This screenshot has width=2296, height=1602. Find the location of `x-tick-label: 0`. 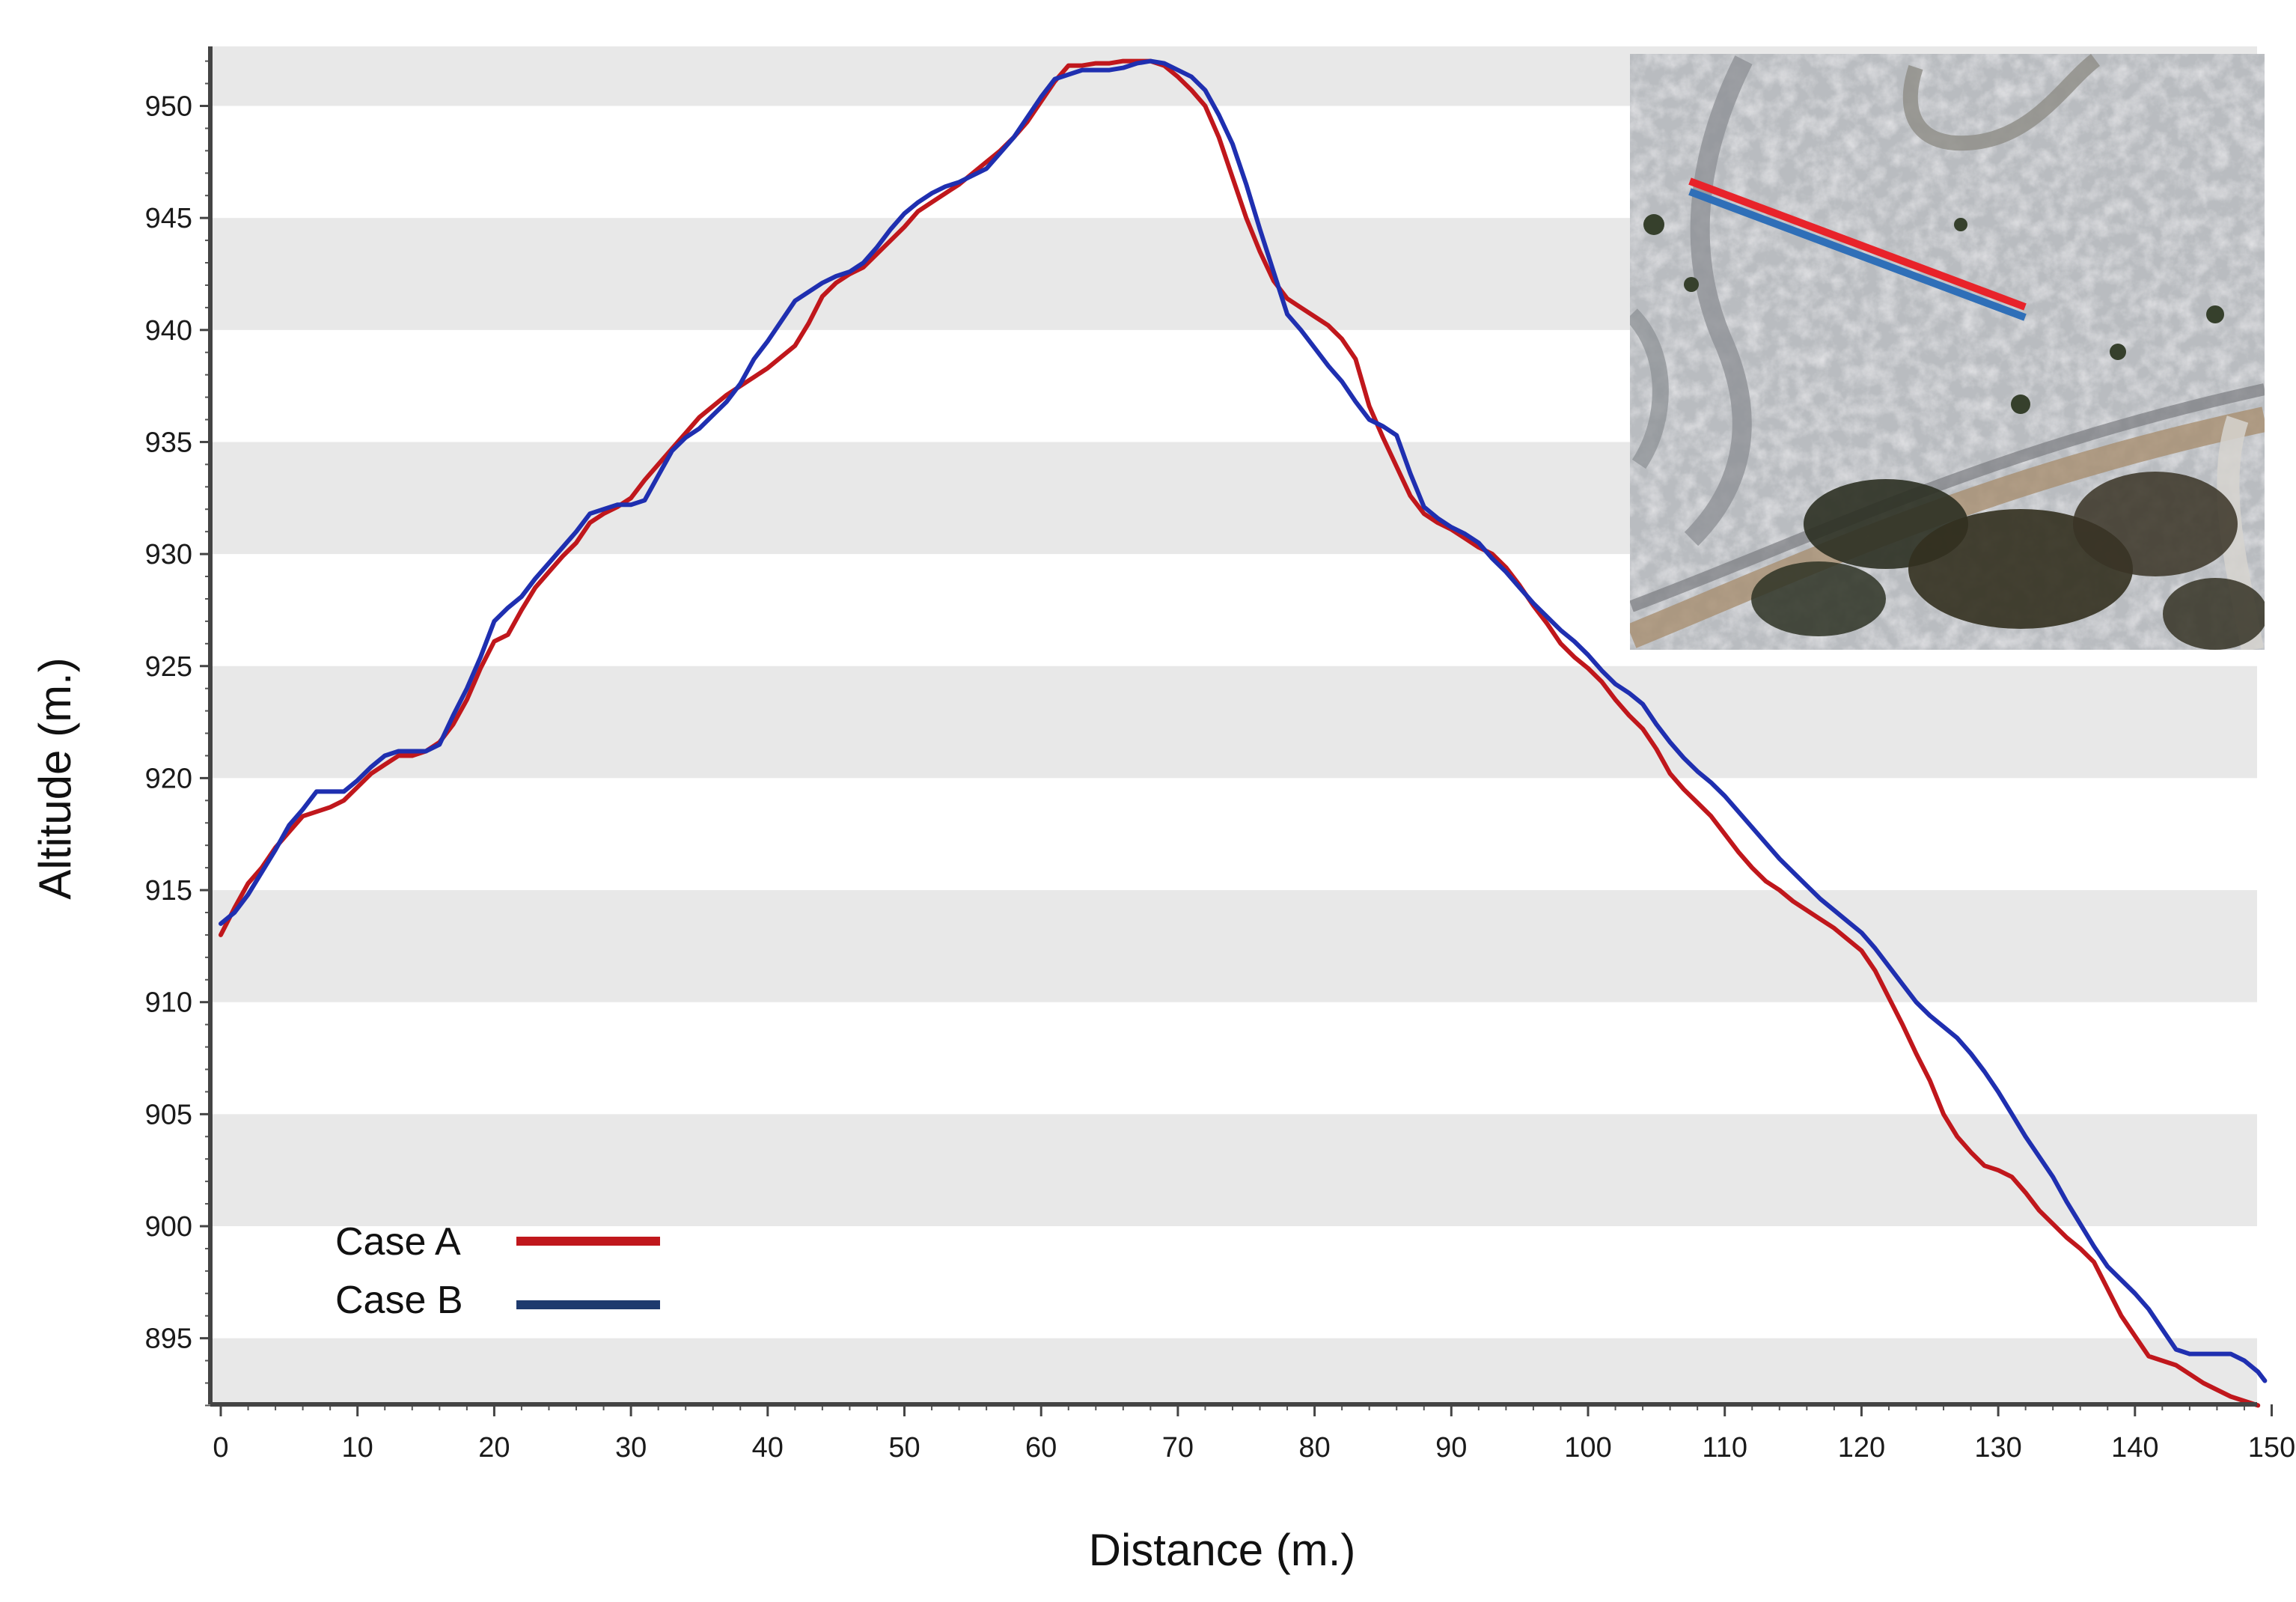

x-tick-label: 0 is located at coordinates (220, 1448).